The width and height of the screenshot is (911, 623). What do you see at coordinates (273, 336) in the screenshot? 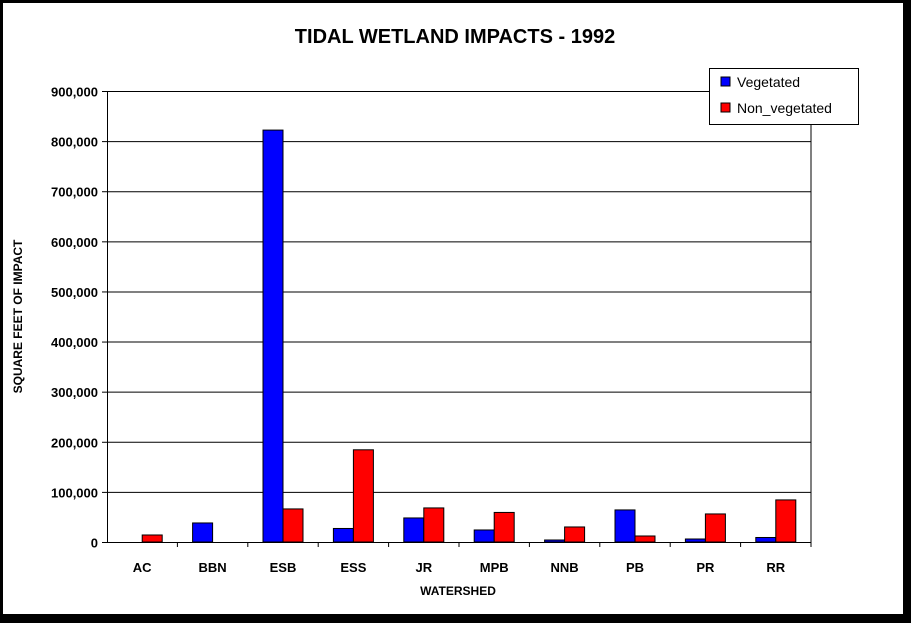
I see `bar-vegetated-esb` at bounding box center [273, 336].